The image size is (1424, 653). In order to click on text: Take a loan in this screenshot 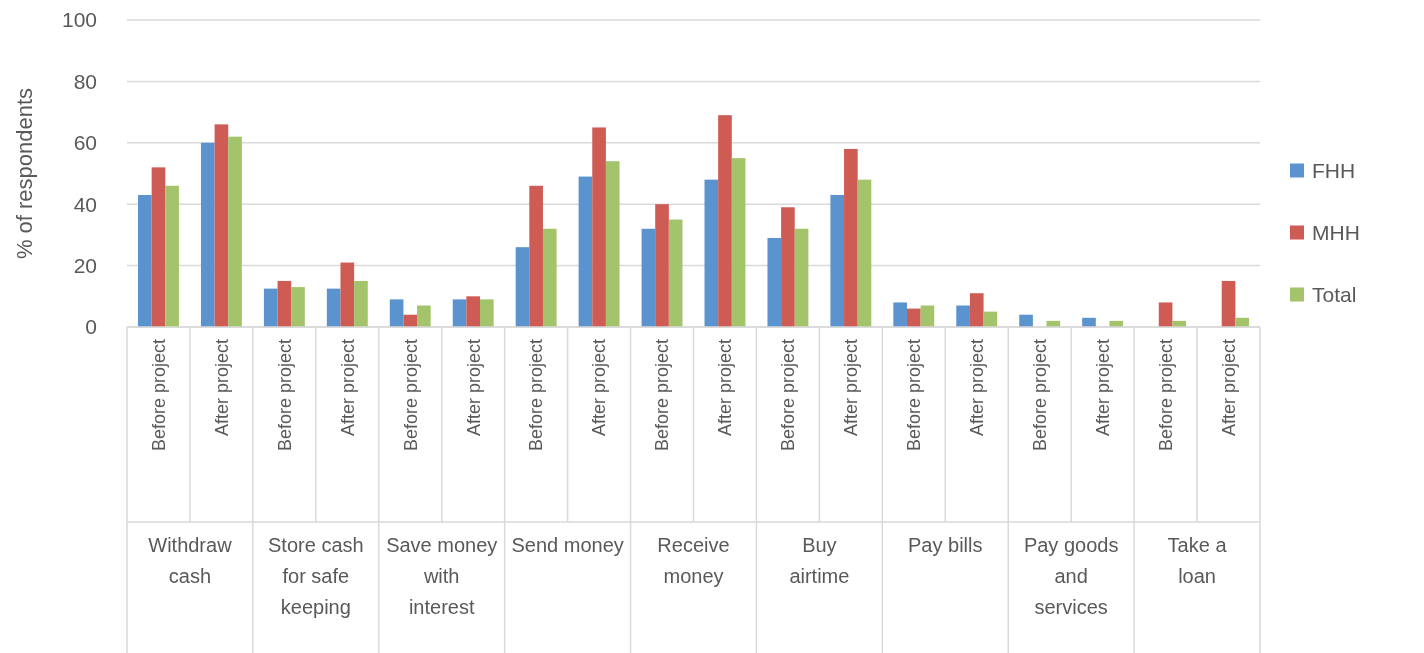, I will do `click(1197, 560)`.